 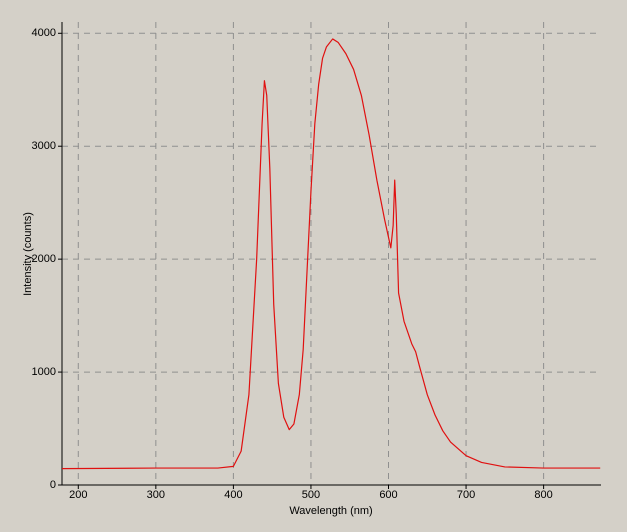 What do you see at coordinates (44, 146) in the screenshot?
I see `y-tick-label: 3000` at bounding box center [44, 146].